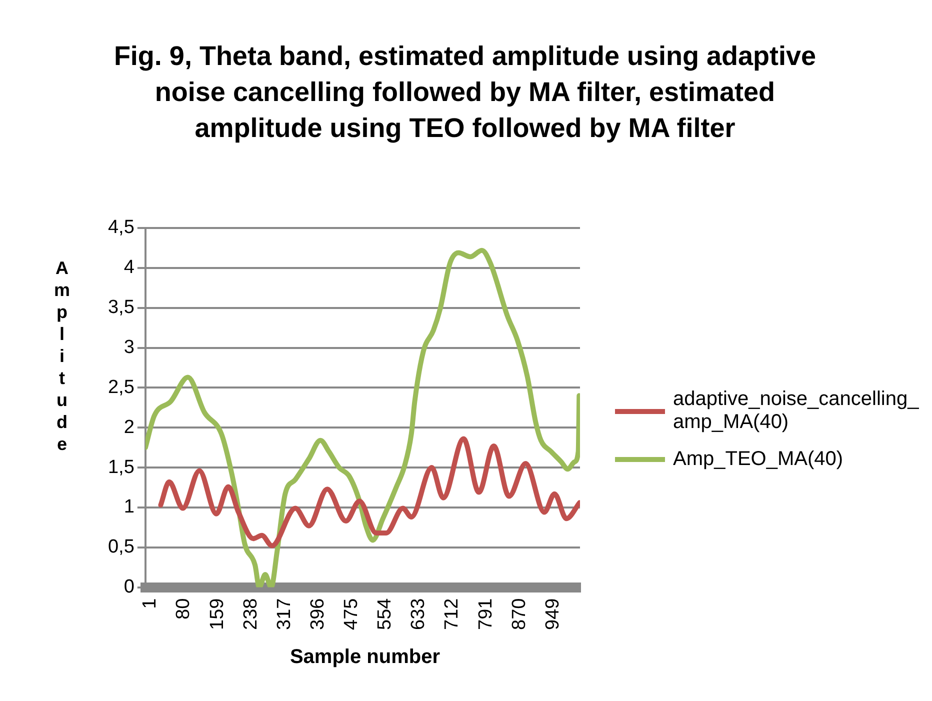 Image resolution: width=932 pixels, height=701 pixels. Describe the element at coordinates (129, 507) in the screenshot. I see `y-tick-label: 1` at that location.